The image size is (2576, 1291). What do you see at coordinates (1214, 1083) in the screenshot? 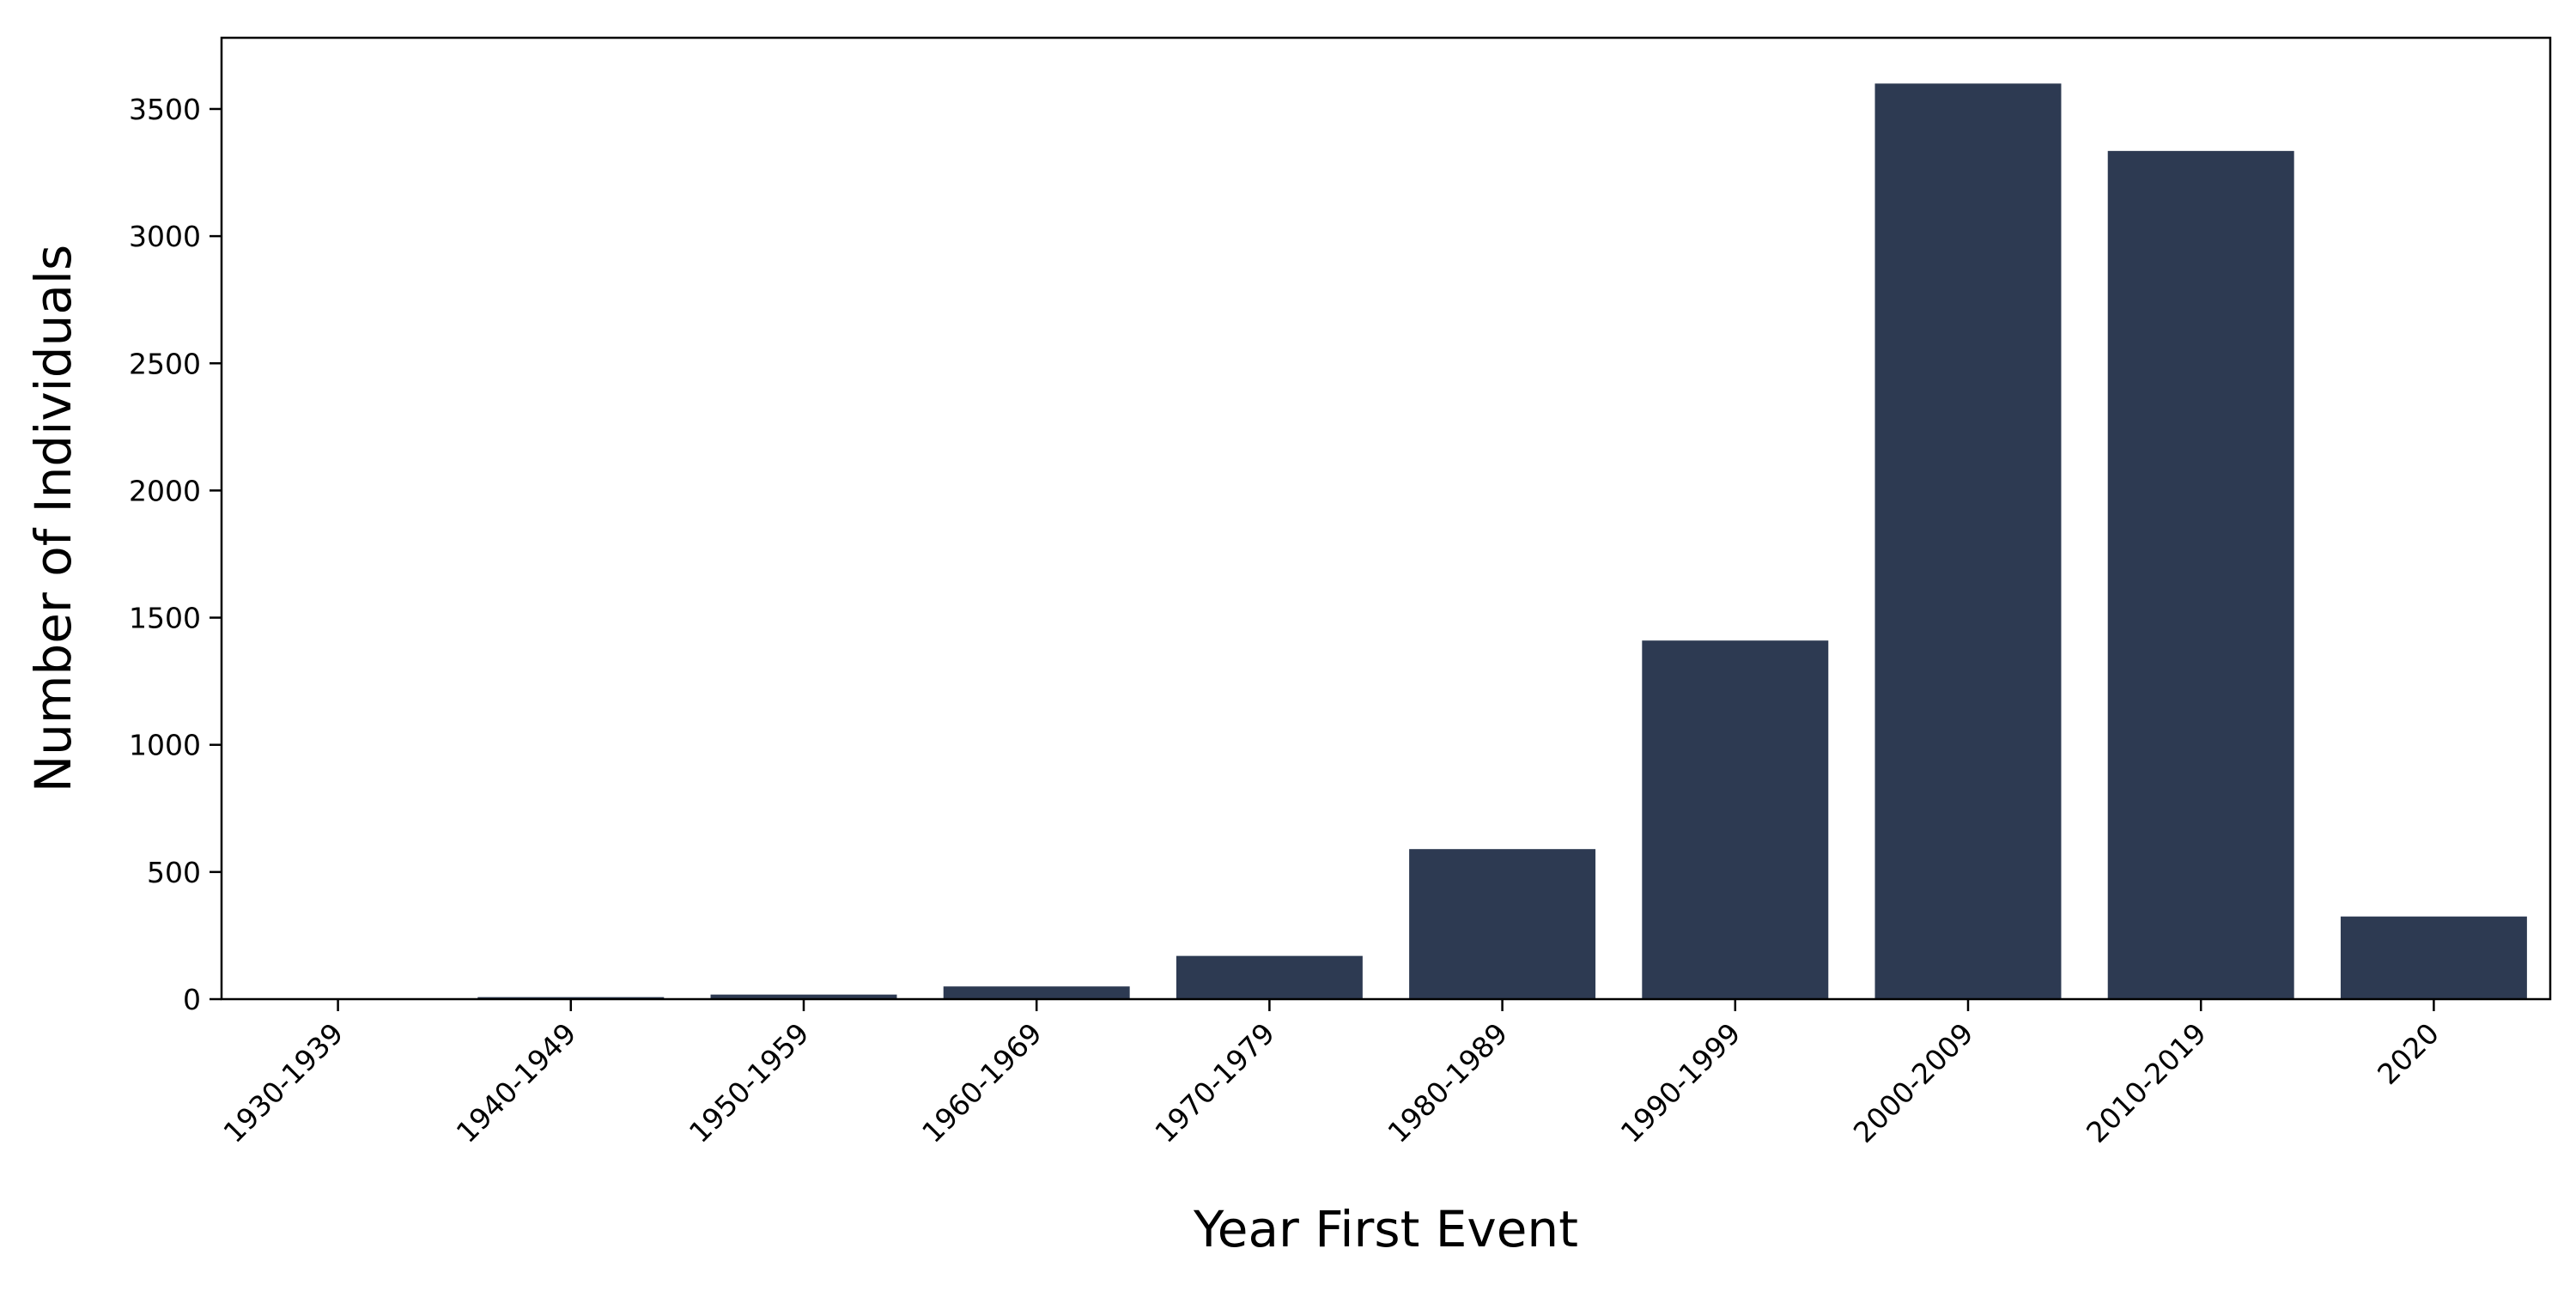
I see `x-tick-label: 1970-1979` at bounding box center [1214, 1083].